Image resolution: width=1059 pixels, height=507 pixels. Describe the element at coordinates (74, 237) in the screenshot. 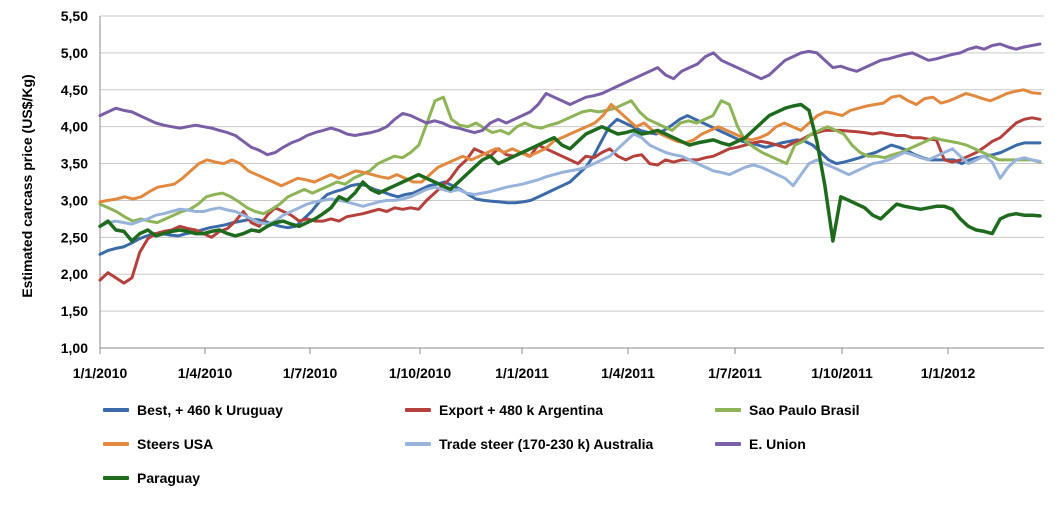

I see `y-tick-label: 2,50` at that location.